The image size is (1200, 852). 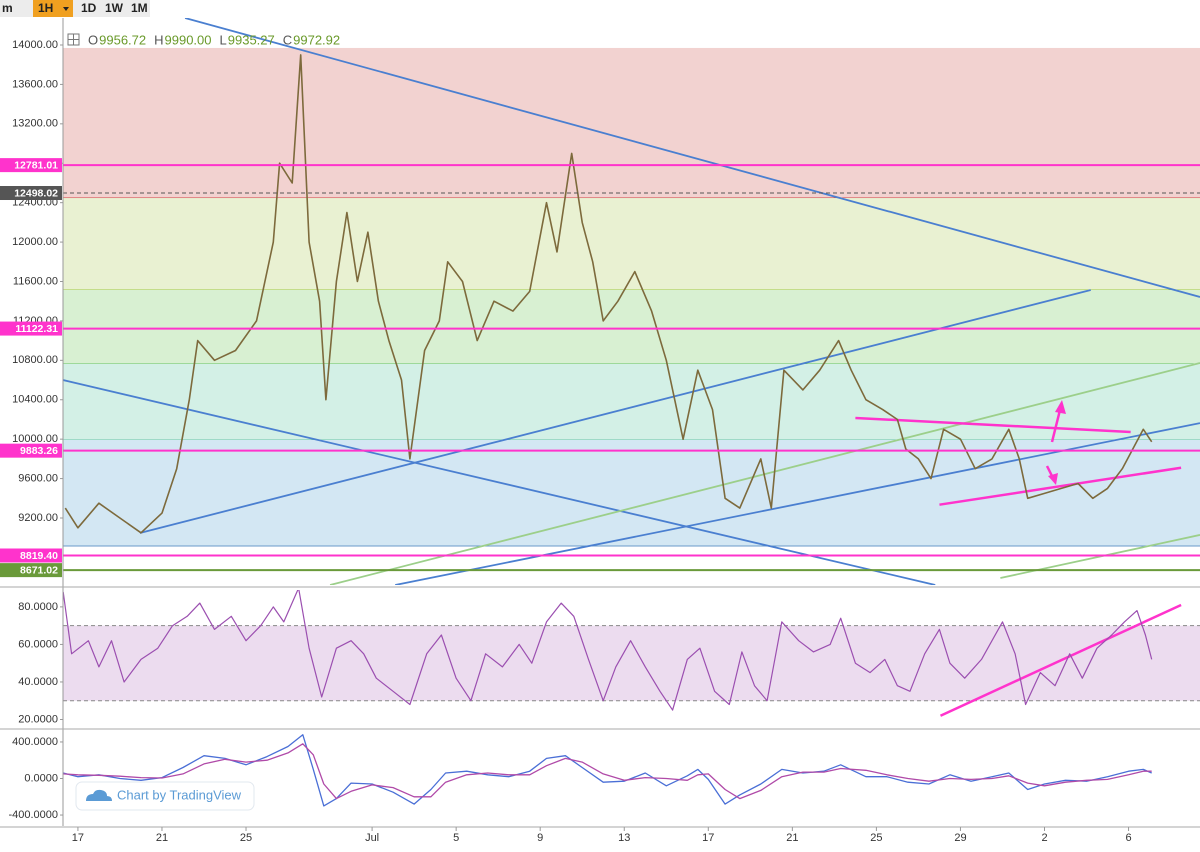 I want to click on y-tick-label: 12000.00, so click(x=35, y=242).